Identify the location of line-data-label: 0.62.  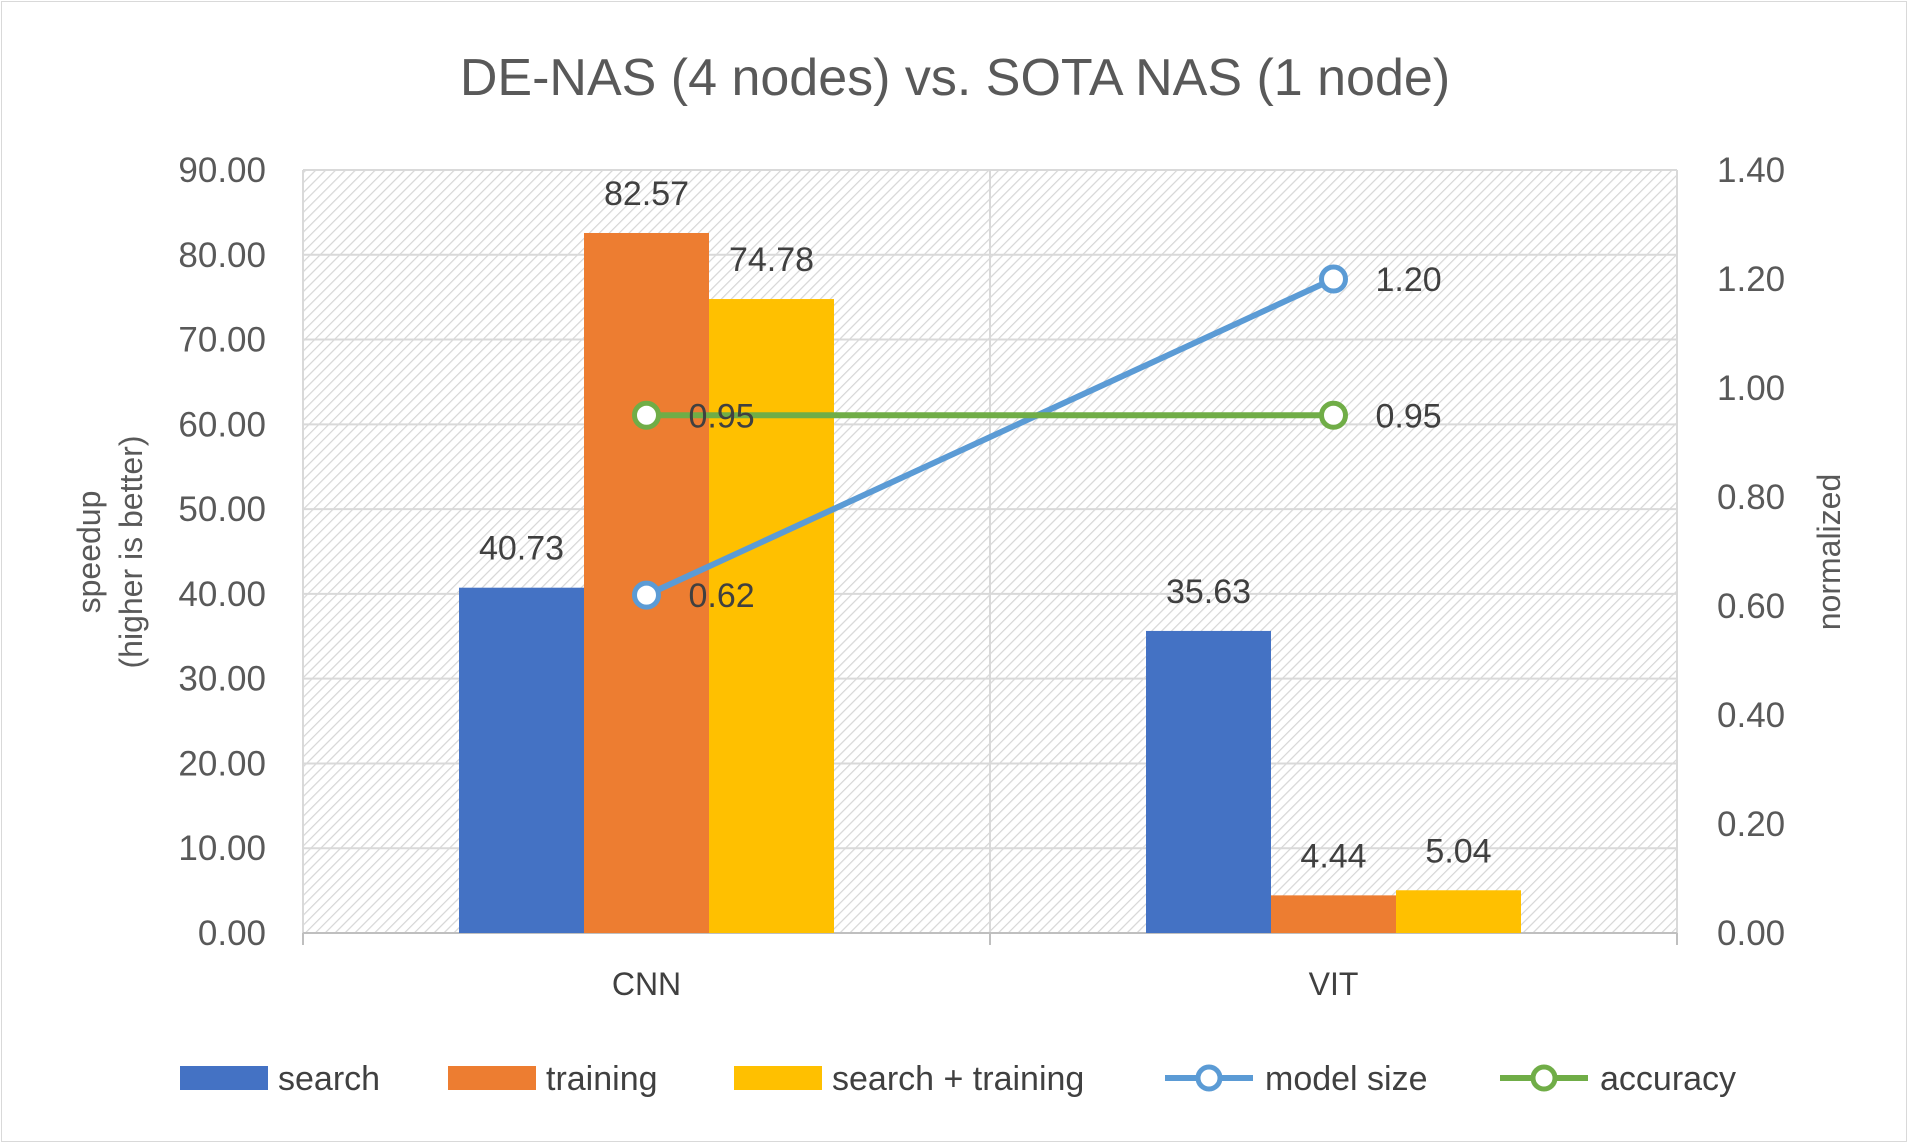
(722, 596).